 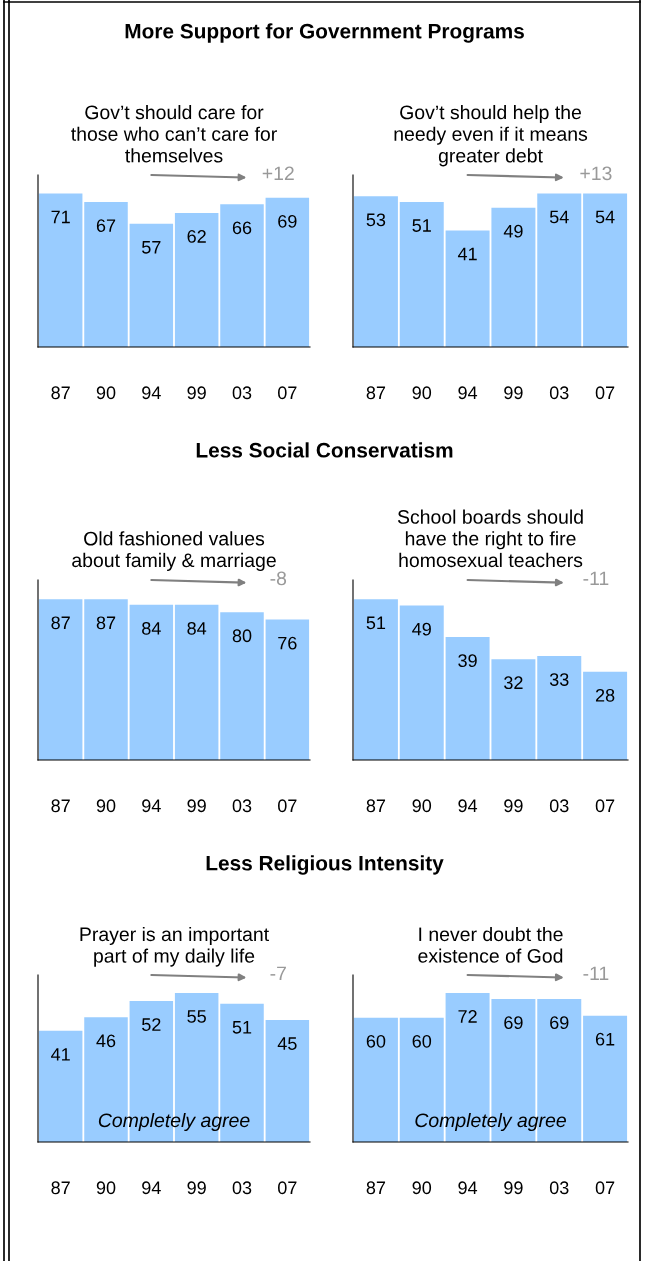 What do you see at coordinates (324, 450) in the screenshot?
I see `chart-title: Less Social Conservatism` at bounding box center [324, 450].